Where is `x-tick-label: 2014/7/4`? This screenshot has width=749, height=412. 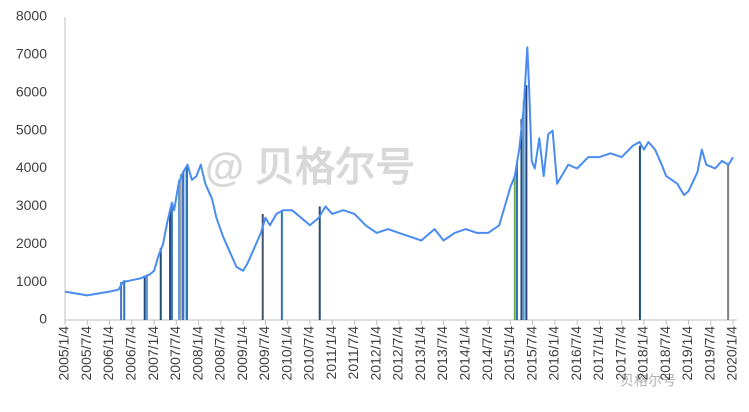 x-tick-label: 2014/7/4 is located at coordinates (487, 353).